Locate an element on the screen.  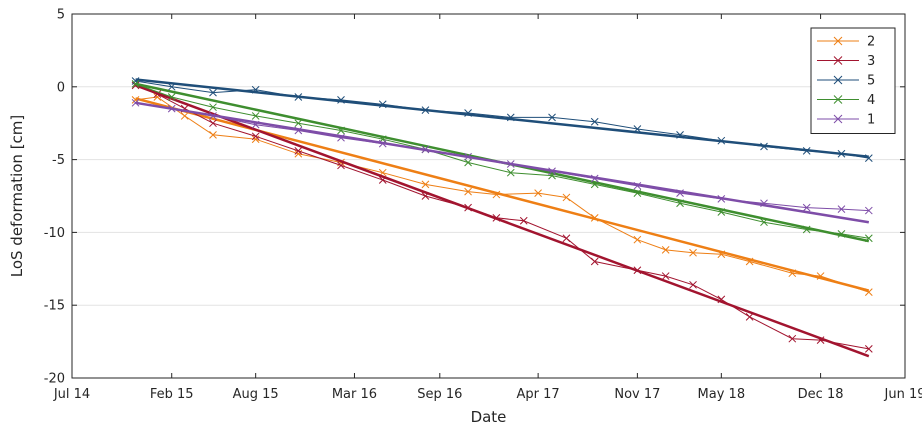
y-tick-label: -15 is located at coordinates (54, 306).